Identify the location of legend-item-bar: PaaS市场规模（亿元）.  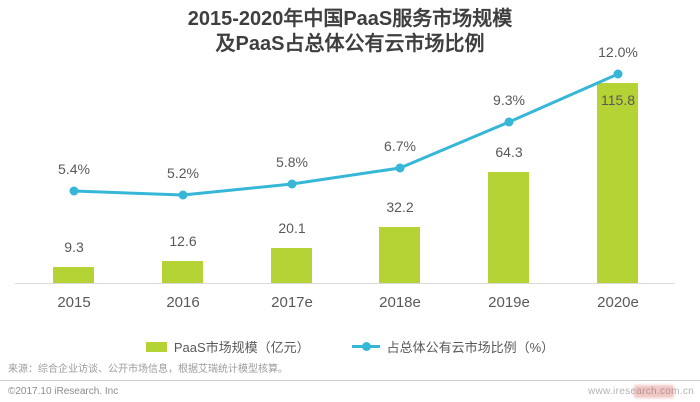
(227, 346).